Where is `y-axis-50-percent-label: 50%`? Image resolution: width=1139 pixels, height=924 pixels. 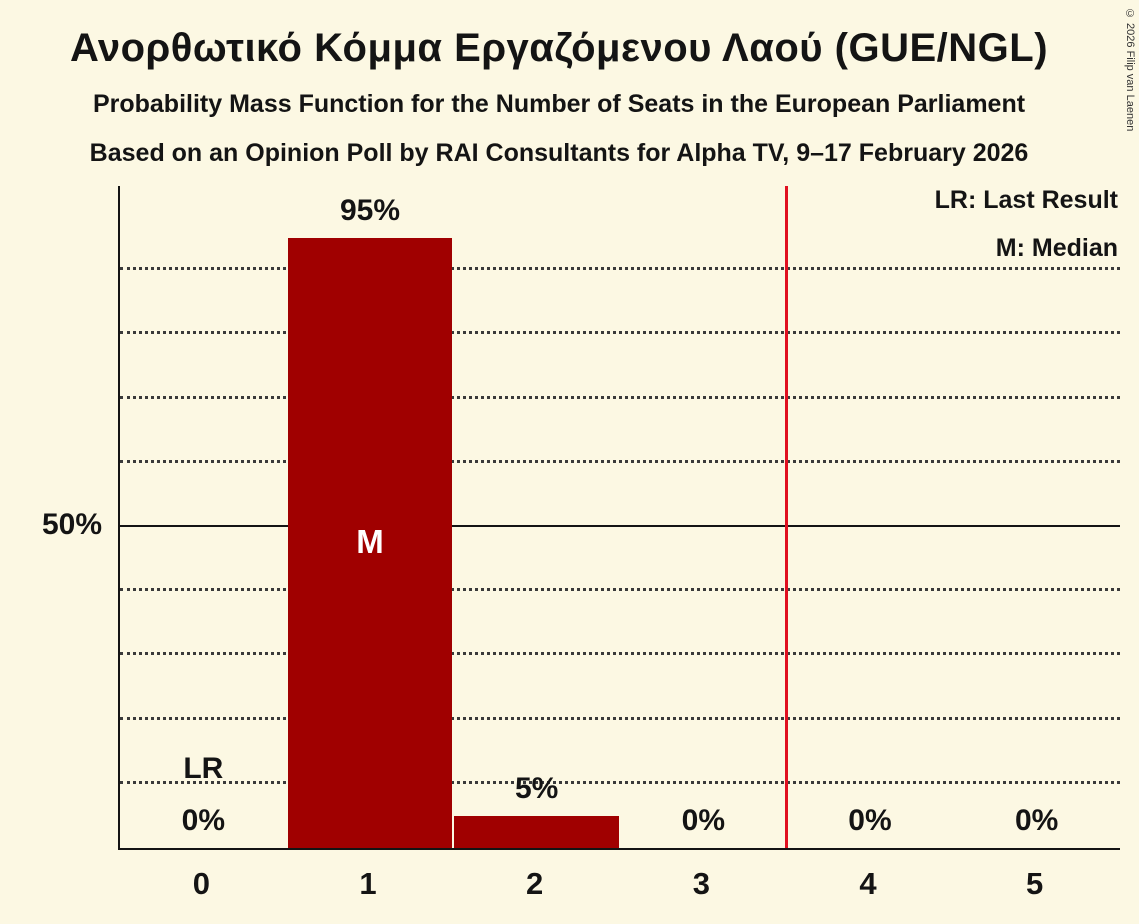 y-axis-50-percent-label: 50% is located at coordinates (71, 524).